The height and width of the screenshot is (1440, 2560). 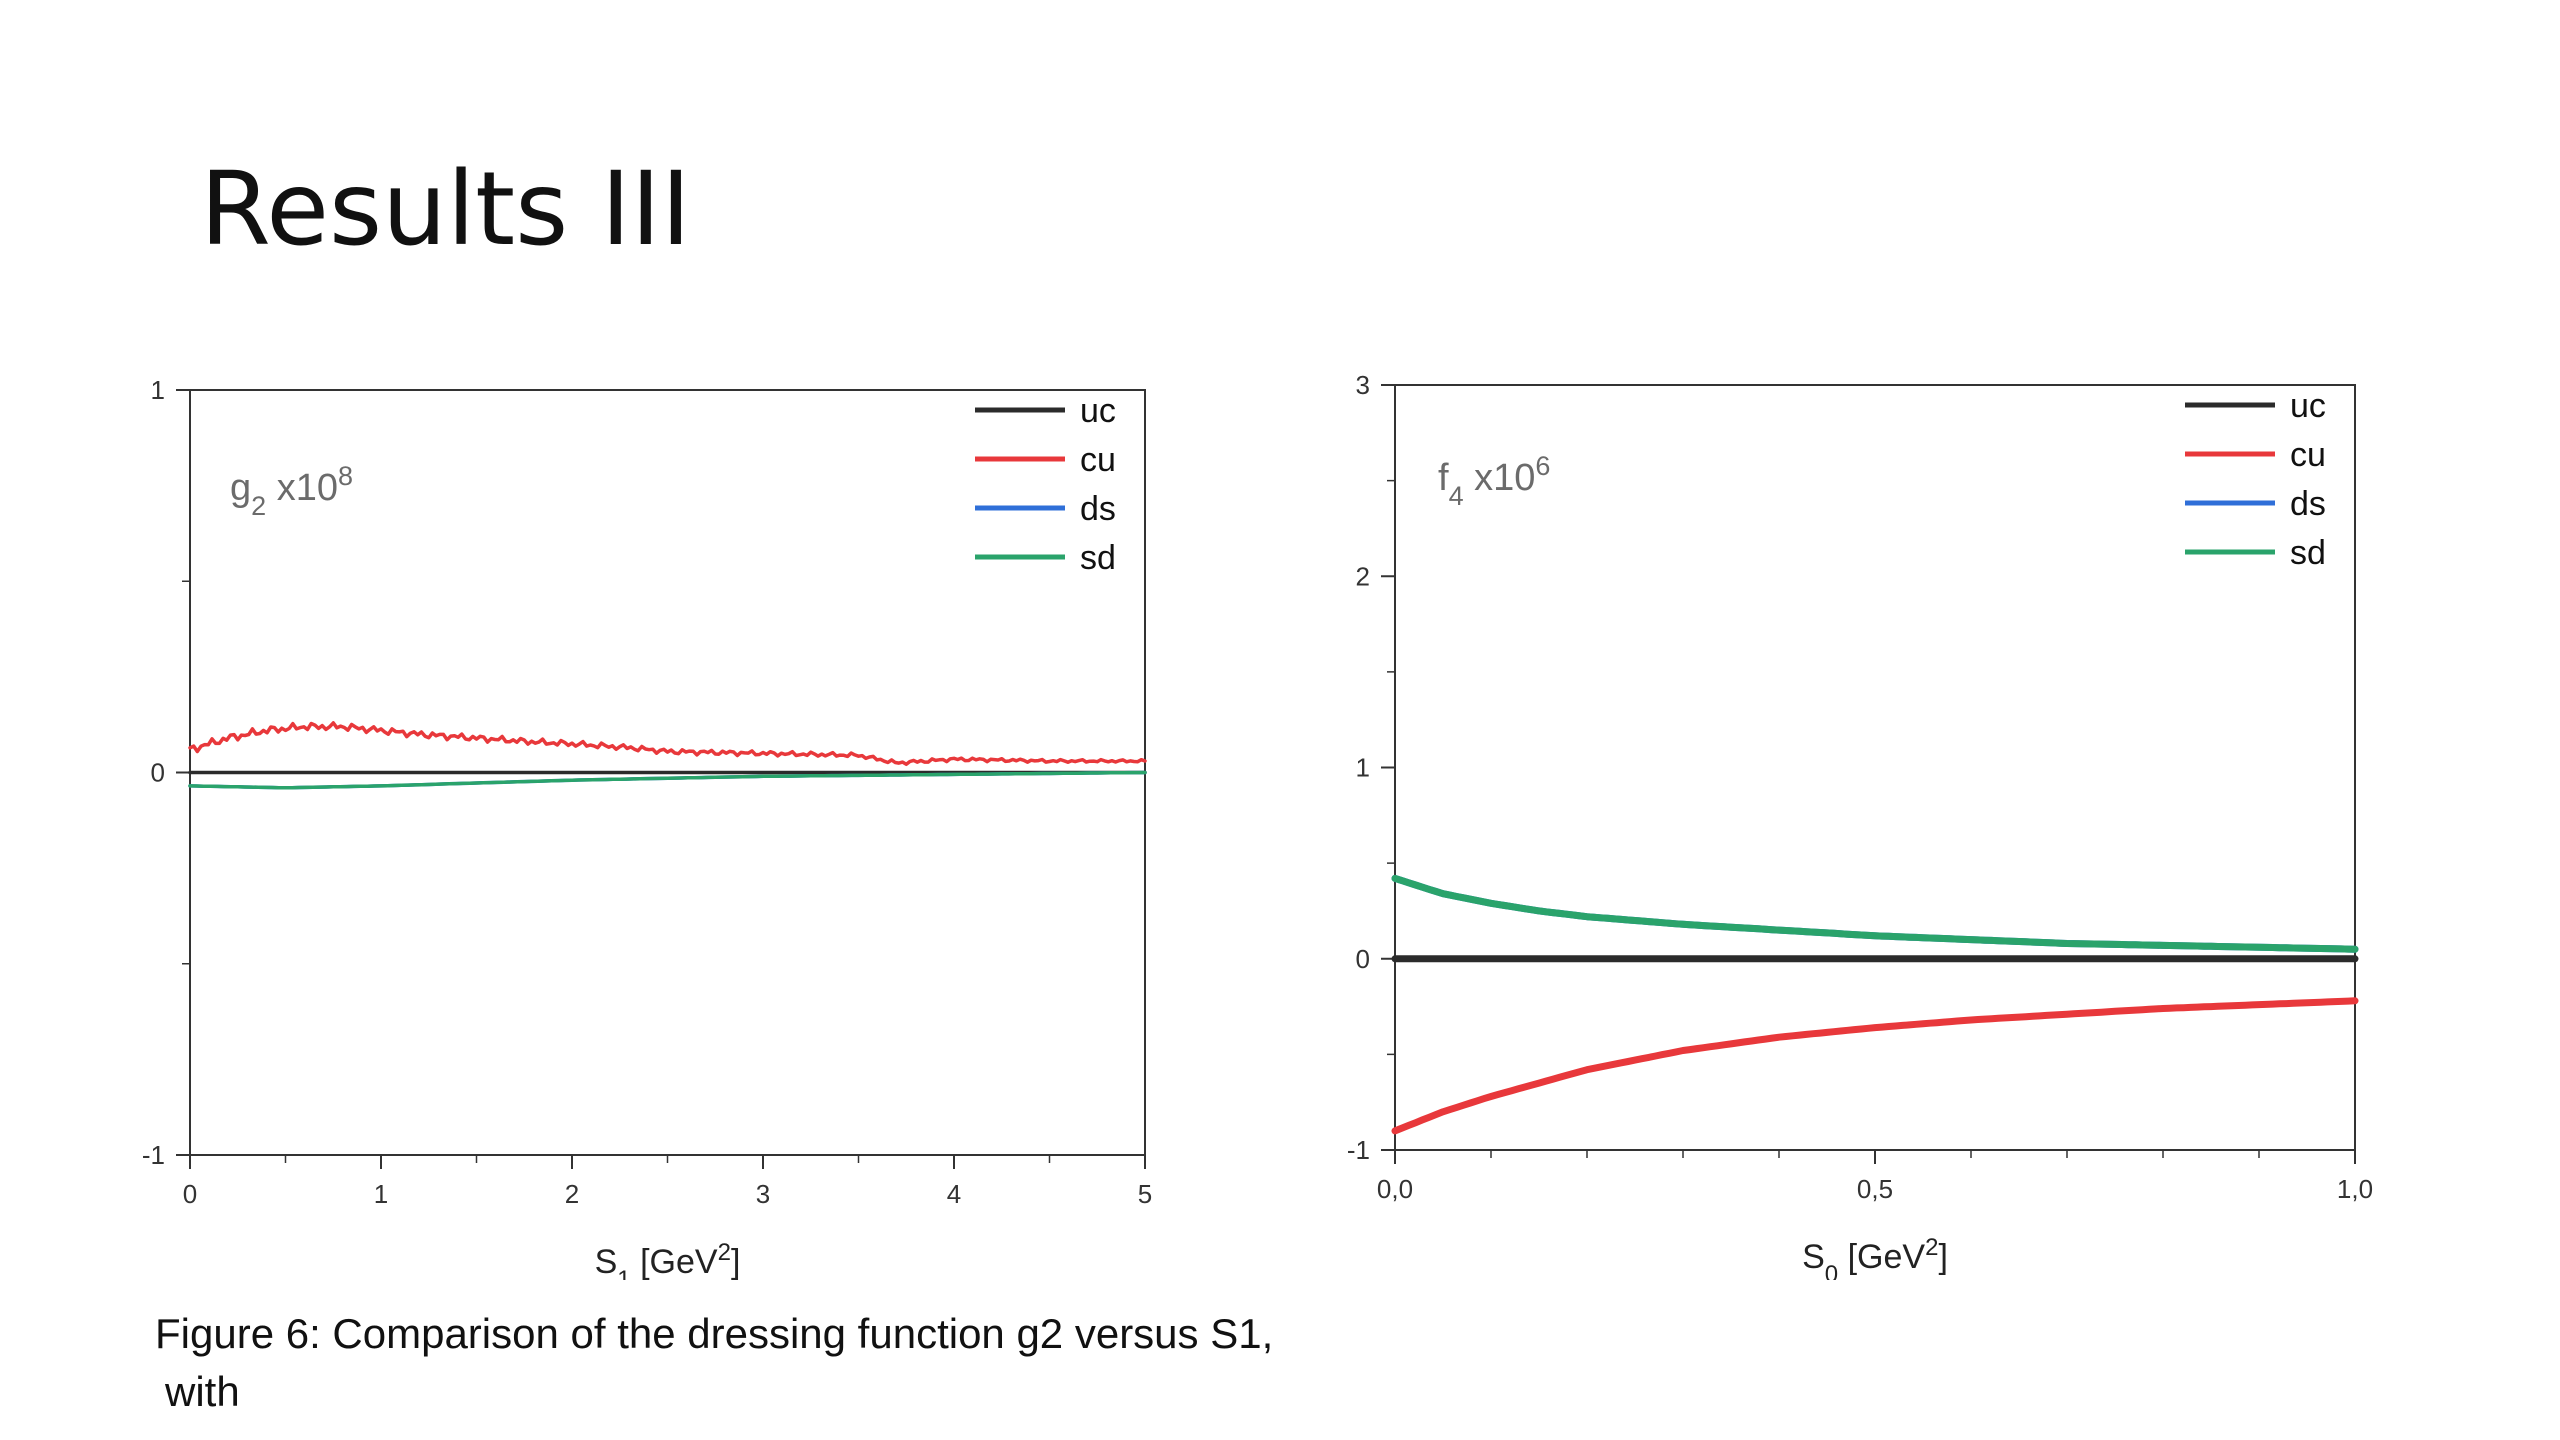 I want to click on plot-annotation: f4 x106, so click(x=1494, y=481).